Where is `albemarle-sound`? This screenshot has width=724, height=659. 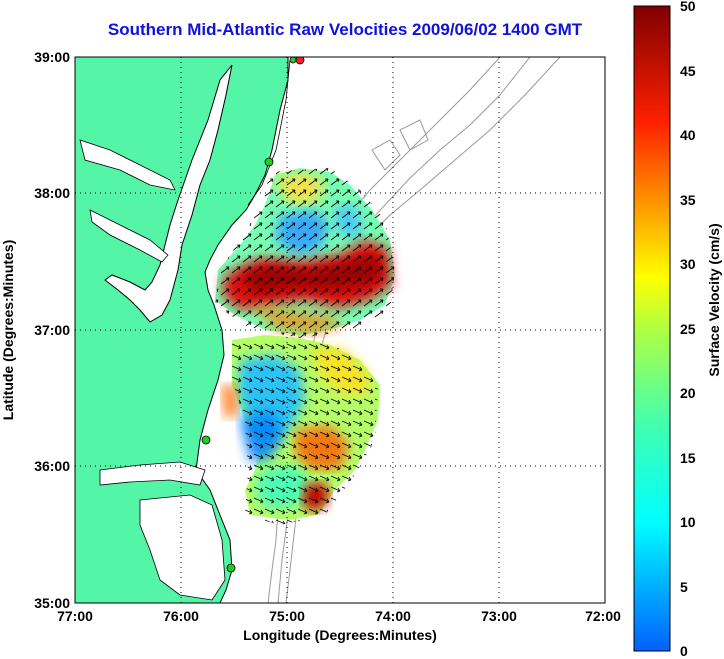 albemarle-sound is located at coordinates (152, 473).